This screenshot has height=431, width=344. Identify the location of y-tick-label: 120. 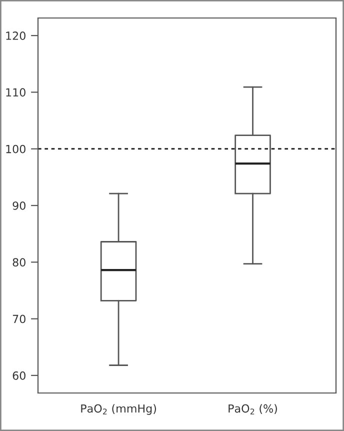
(16, 36).